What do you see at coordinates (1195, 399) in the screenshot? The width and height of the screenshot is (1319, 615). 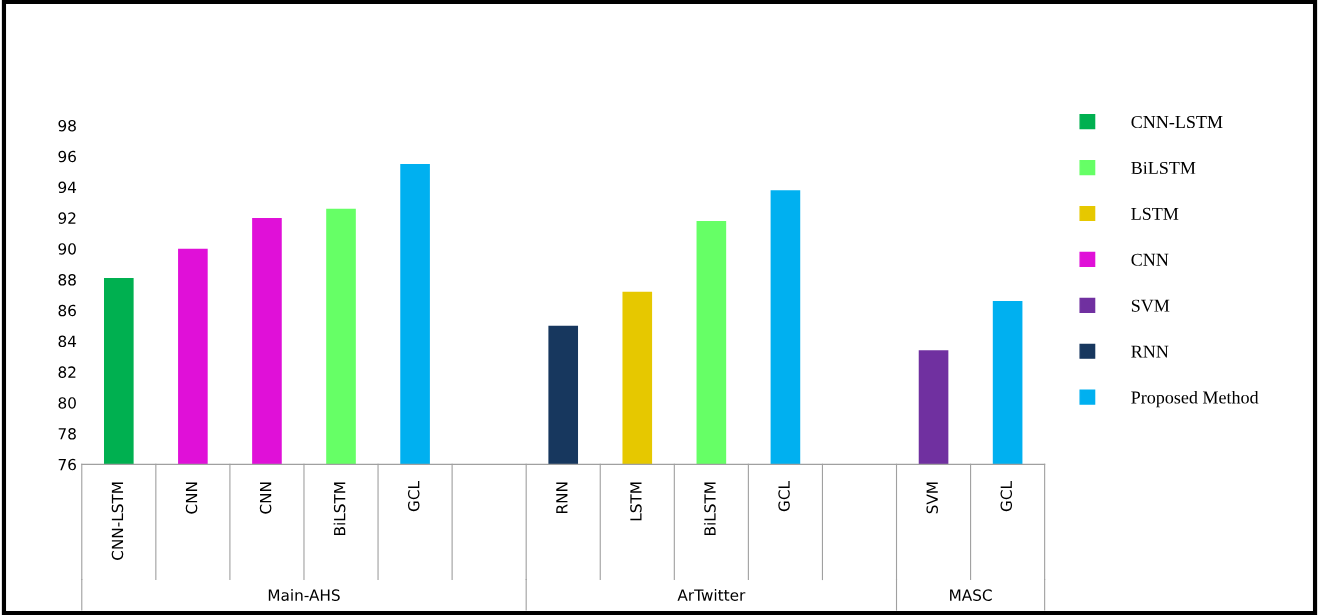 I see `legend-label: Proposed Method` at bounding box center [1195, 399].